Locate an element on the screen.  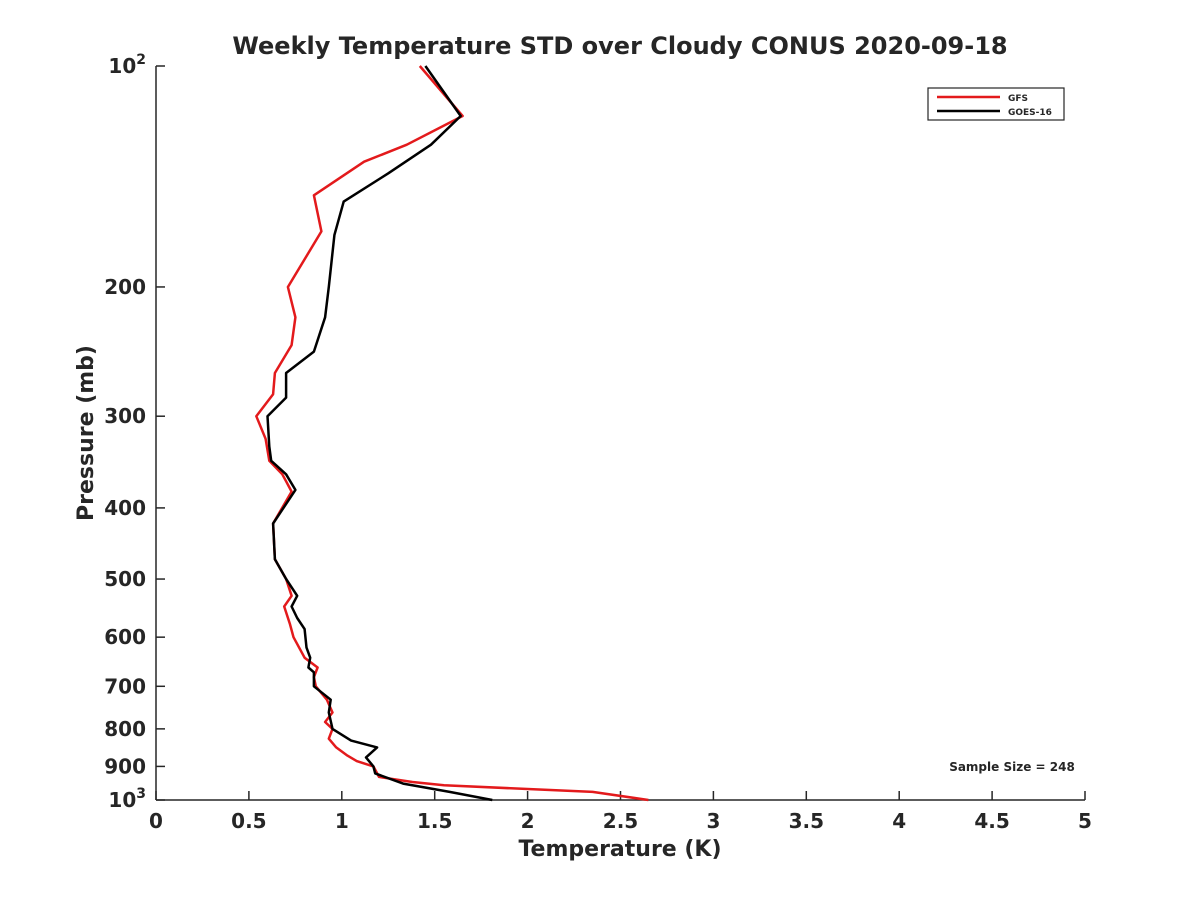
x-tick-label: 3.5 is located at coordinates (806, 821).